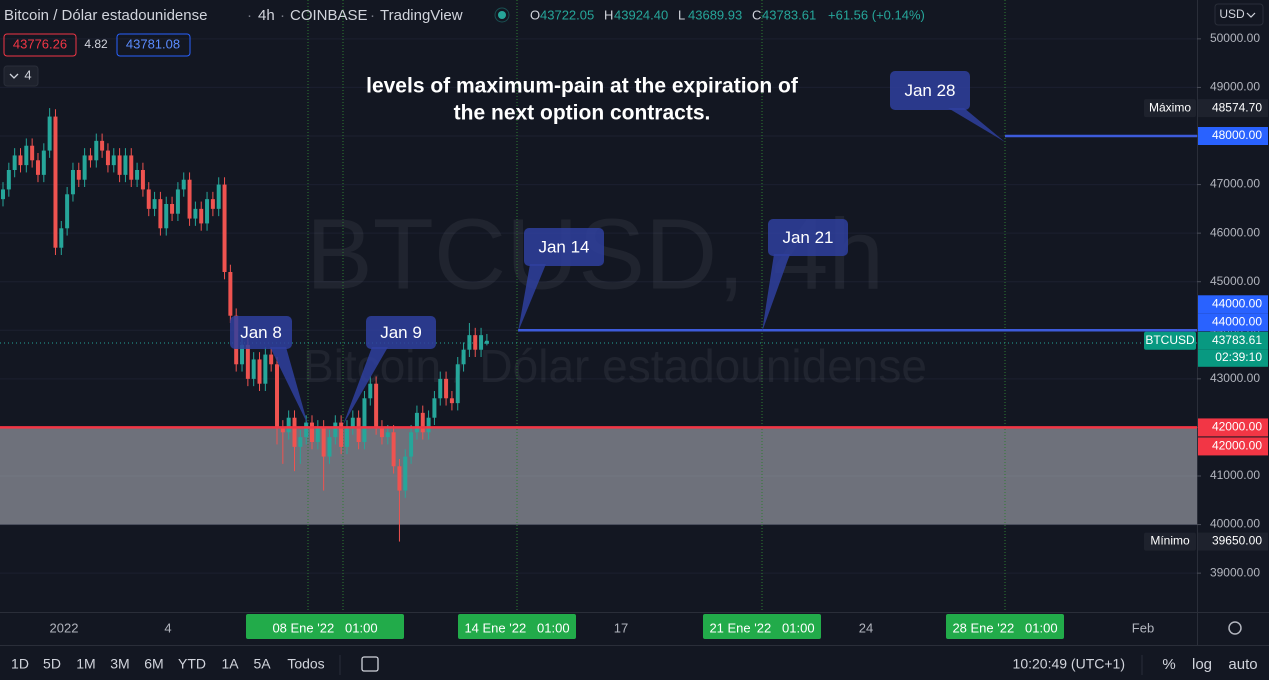 This screenshot has width=1269, height=680. I want to click on callout: Jan 8, so click(269, 370).